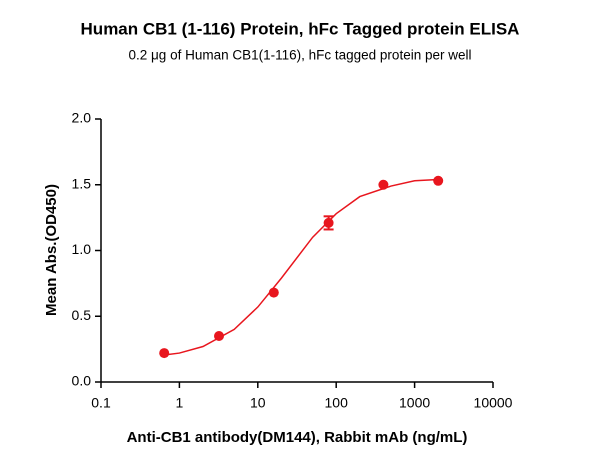 This screenshot has width=600, height=465. What do you see at coordinates (493, 403) in the screenshot?
I see `x-tick-label: 10000` at bounding box center [493, 403].